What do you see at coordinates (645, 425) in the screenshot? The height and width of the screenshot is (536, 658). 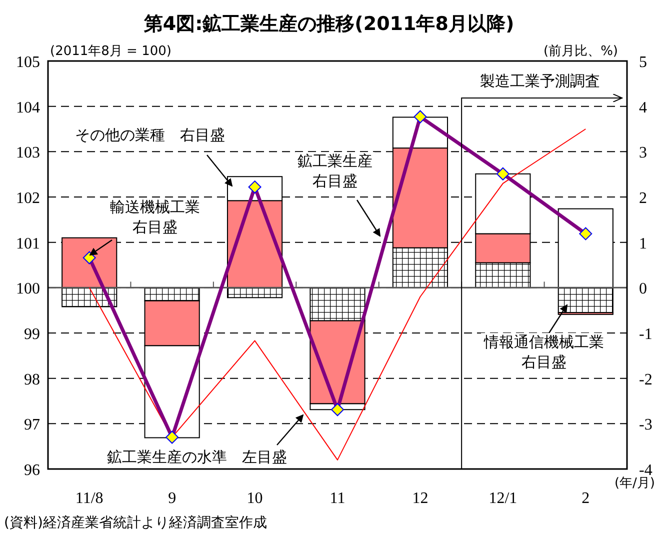 I see `y2-tick-label: -3` at bounding box center [645, 425].